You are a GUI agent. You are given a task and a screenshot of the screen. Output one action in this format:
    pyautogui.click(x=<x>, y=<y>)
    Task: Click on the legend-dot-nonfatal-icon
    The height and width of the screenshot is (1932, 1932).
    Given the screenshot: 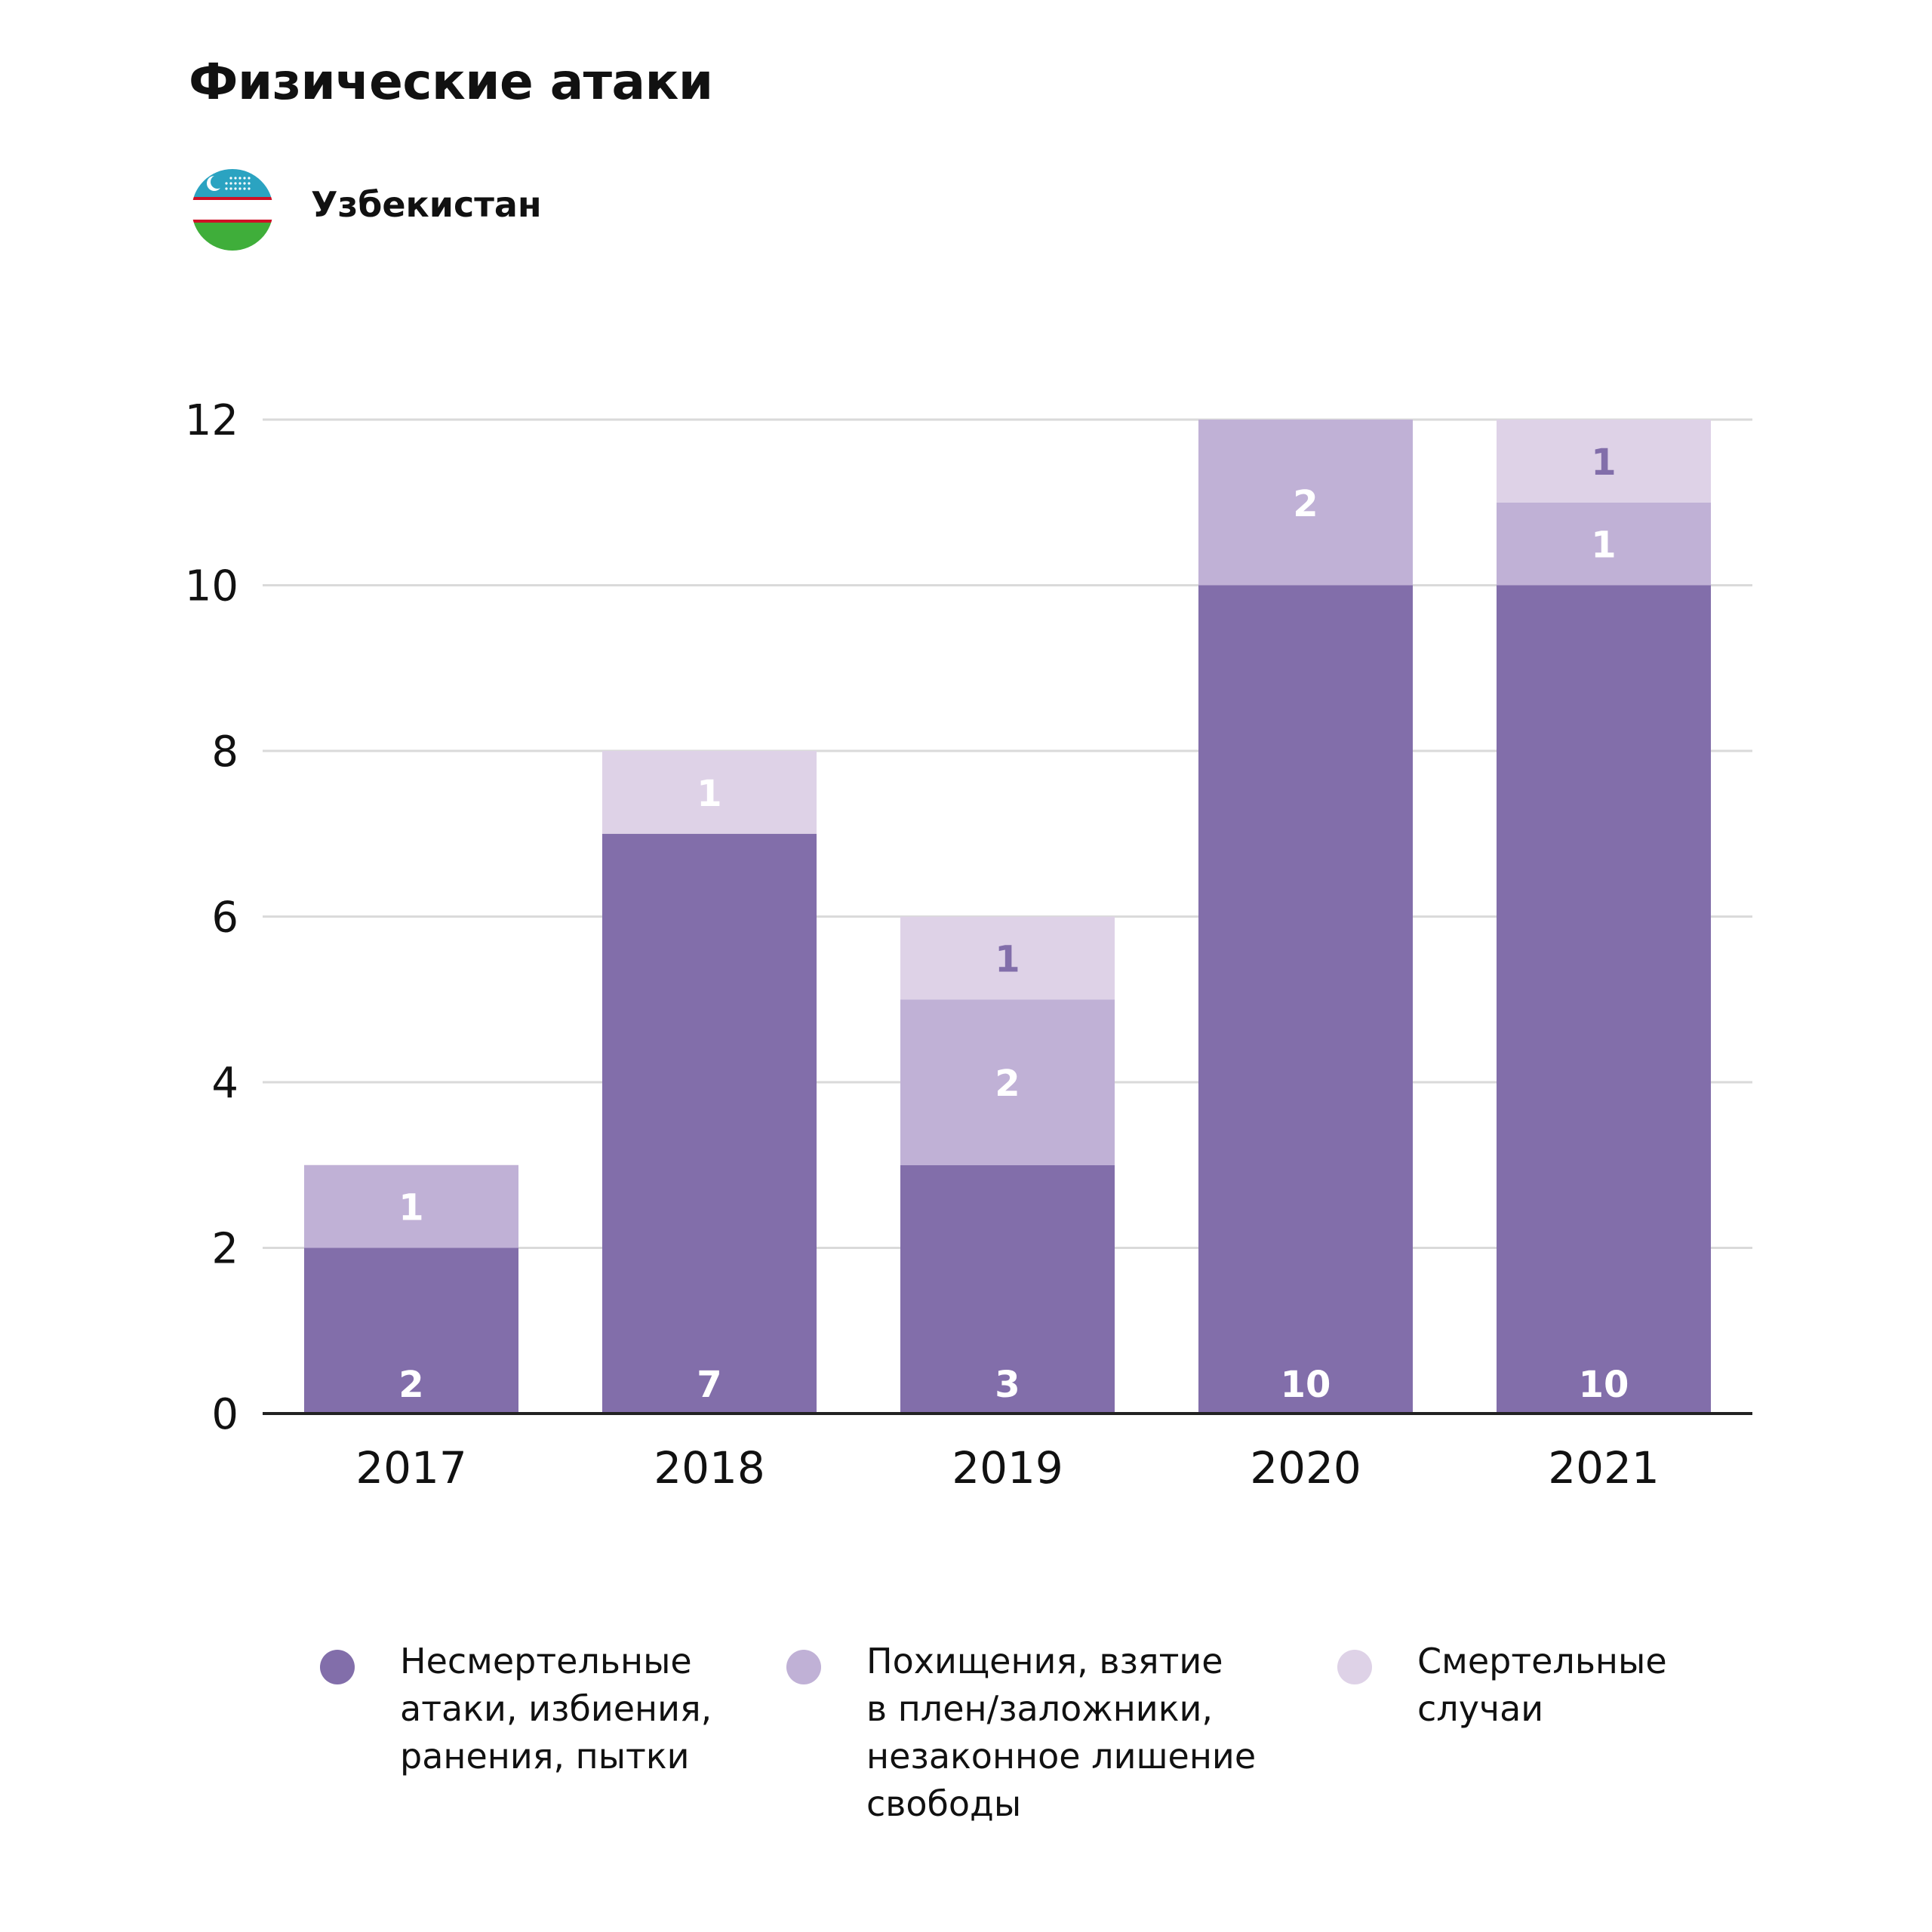 What is the action you would take?
    pyautogui.click(x=337, y=1667)
    